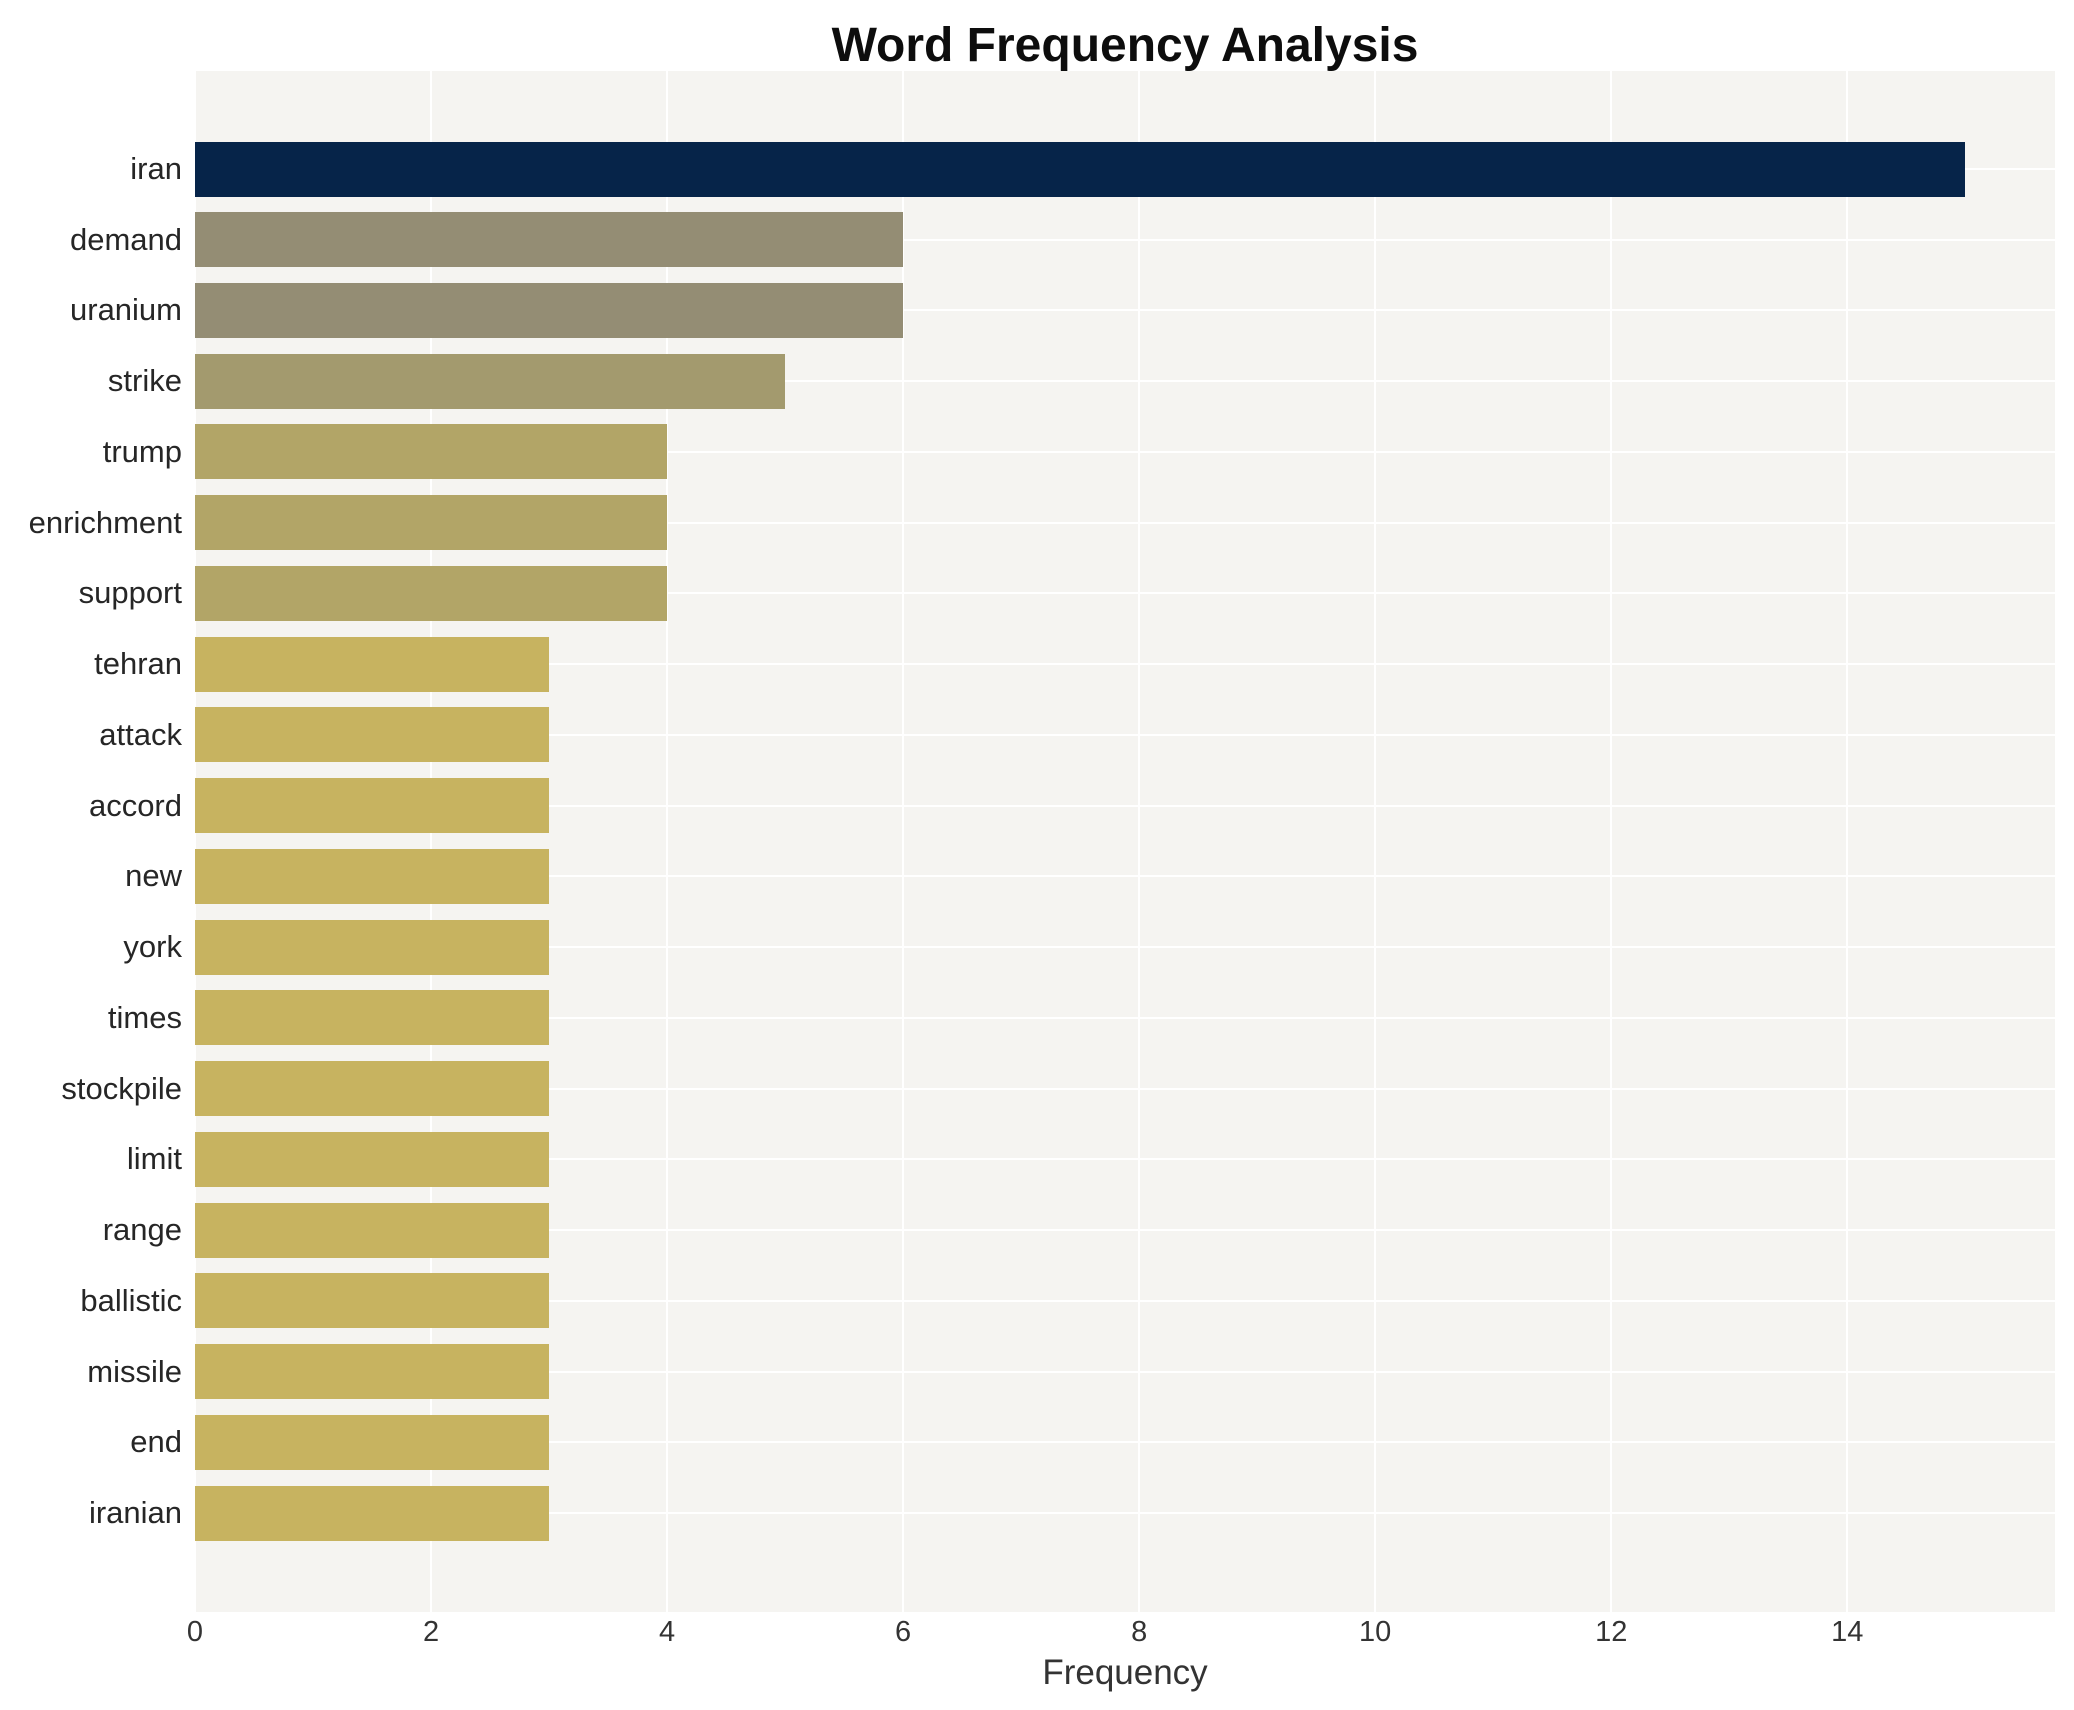  What do you see at coordinates (156, 168) in the screenshot?
I see `y-tick-label-iran: iran` at bounding box center [156, 168].